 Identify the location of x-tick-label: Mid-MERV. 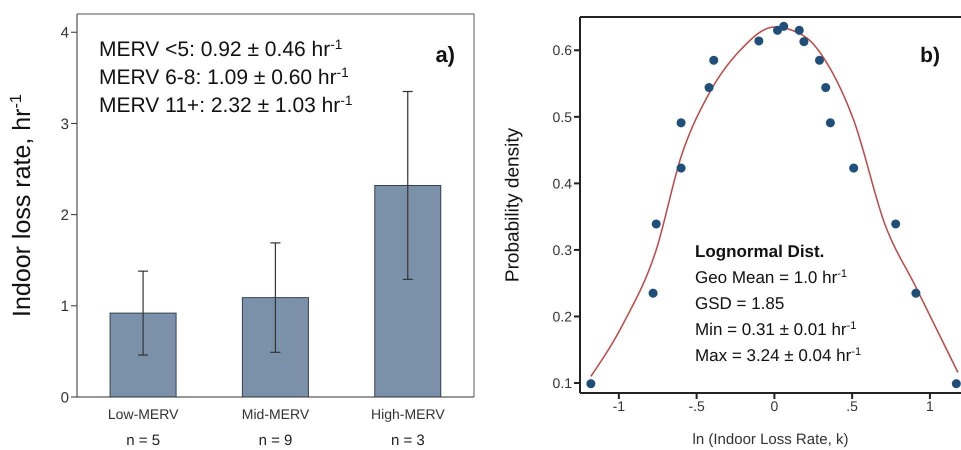
(276, 414).